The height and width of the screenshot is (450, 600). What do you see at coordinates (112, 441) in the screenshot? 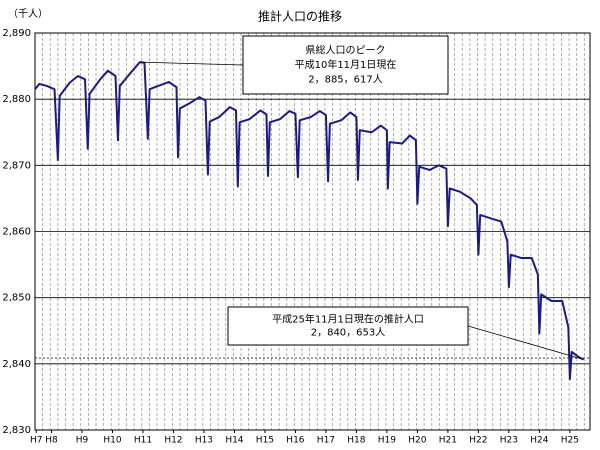
I see `x-tick-label: H10` at bounding box center [112, 441].